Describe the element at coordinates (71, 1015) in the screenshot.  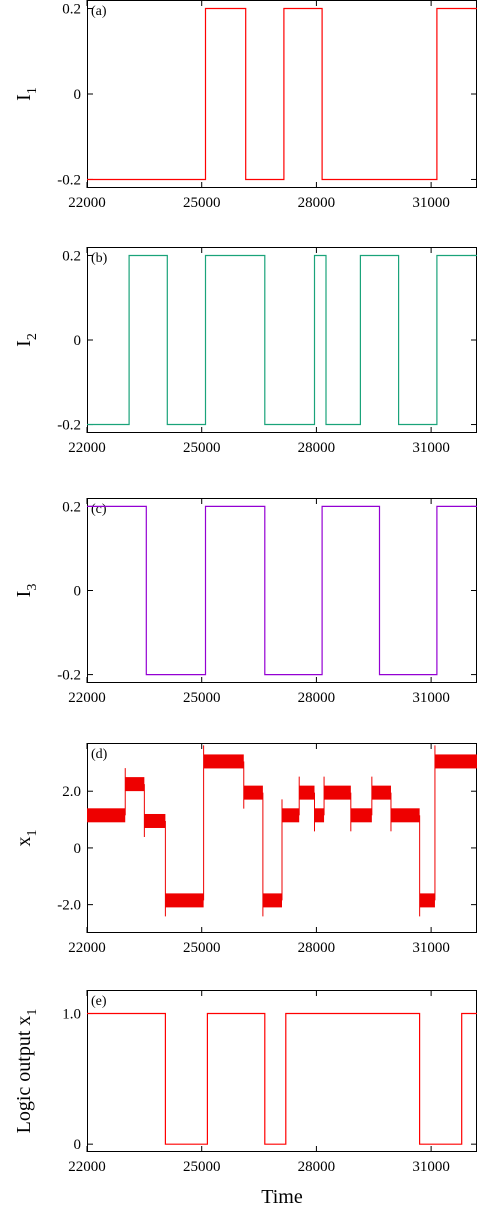
I see `y-tick-label: 1.0` at that location.